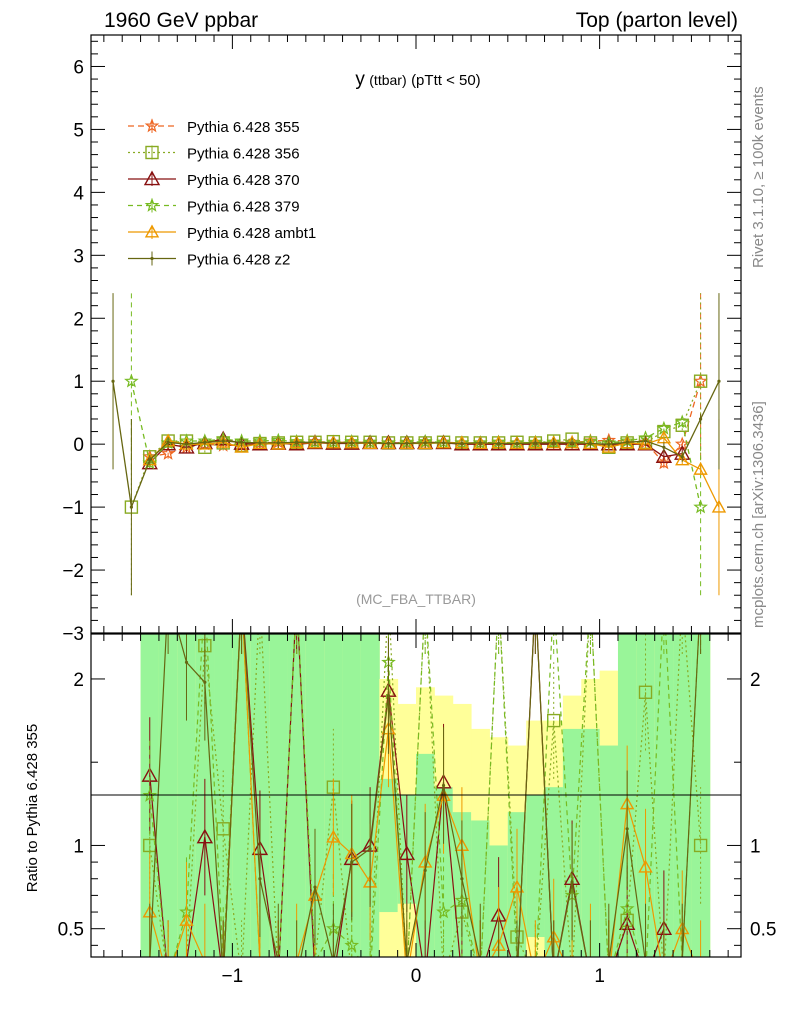 This screenshot has width=786, height=1024. What do you see at coordinates (152, 125) in the screenshot?
I see `legend-marker-p355` at bounding box center [152, 125].